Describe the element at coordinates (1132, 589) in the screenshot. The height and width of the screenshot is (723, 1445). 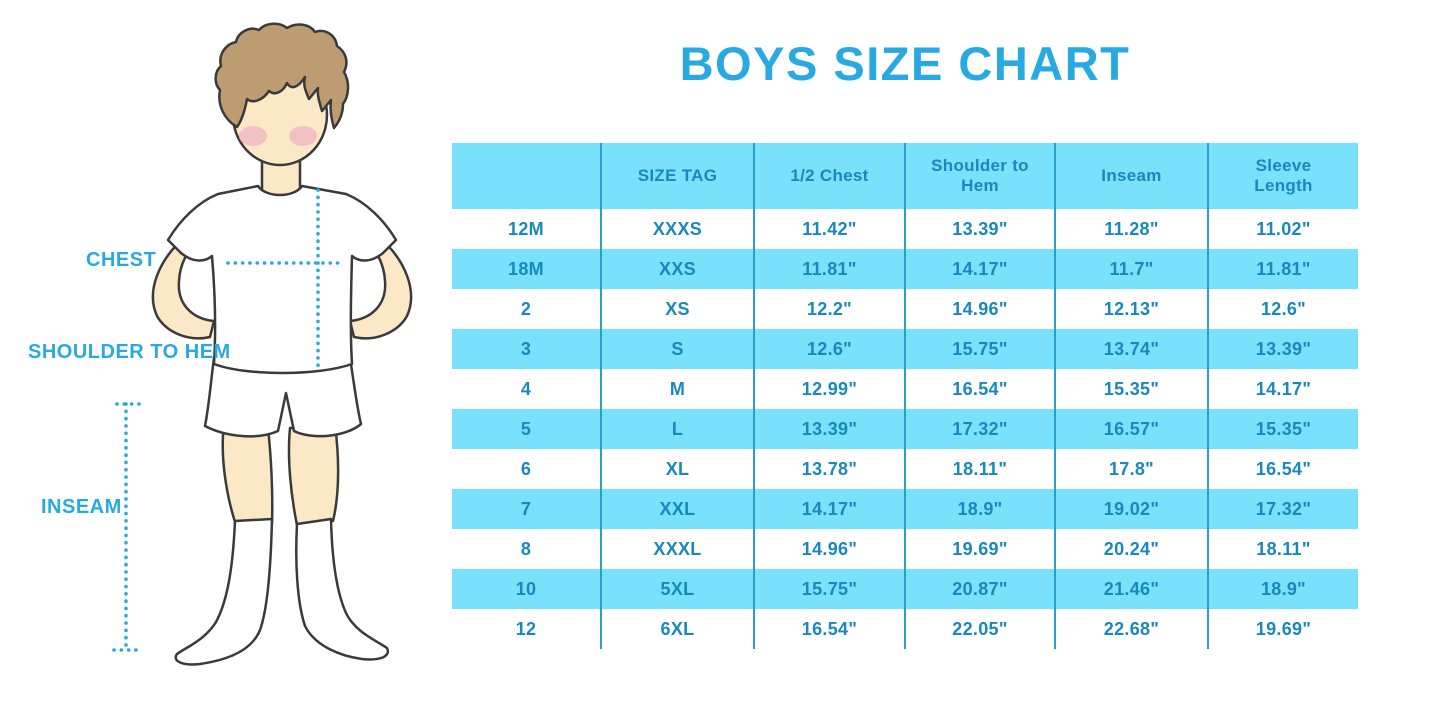
I see `table-cell: 21.46"` at that location.